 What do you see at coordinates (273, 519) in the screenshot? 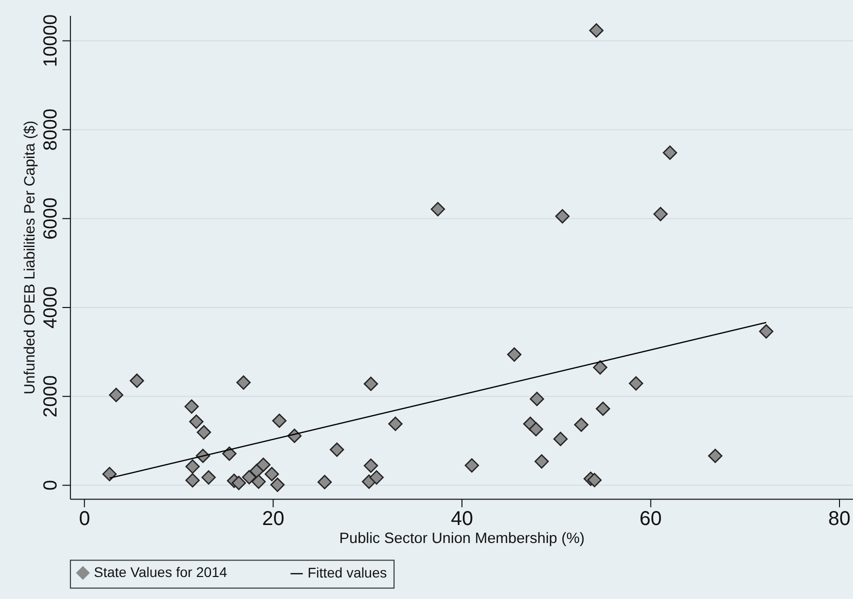
I see `x-tick-label: 20` at bounding box center [273, 519].